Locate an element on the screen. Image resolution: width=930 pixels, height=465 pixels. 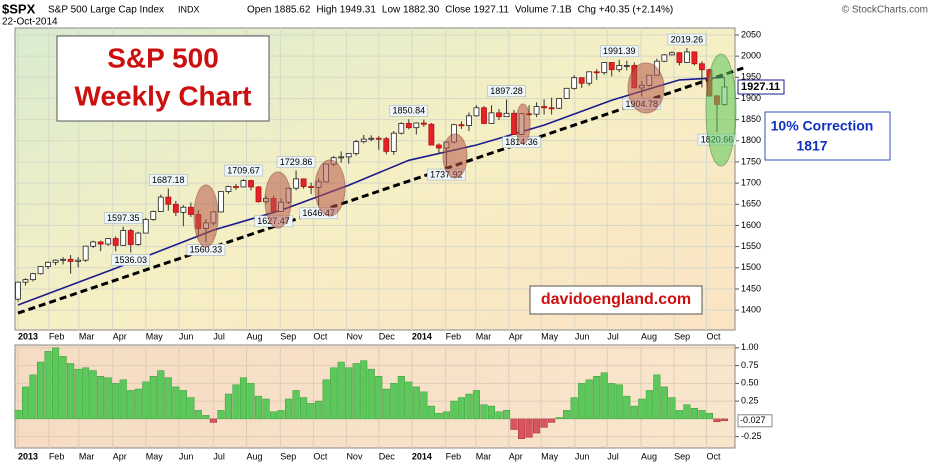
stat: High 1949.31 is located at coordinates (346, 10).